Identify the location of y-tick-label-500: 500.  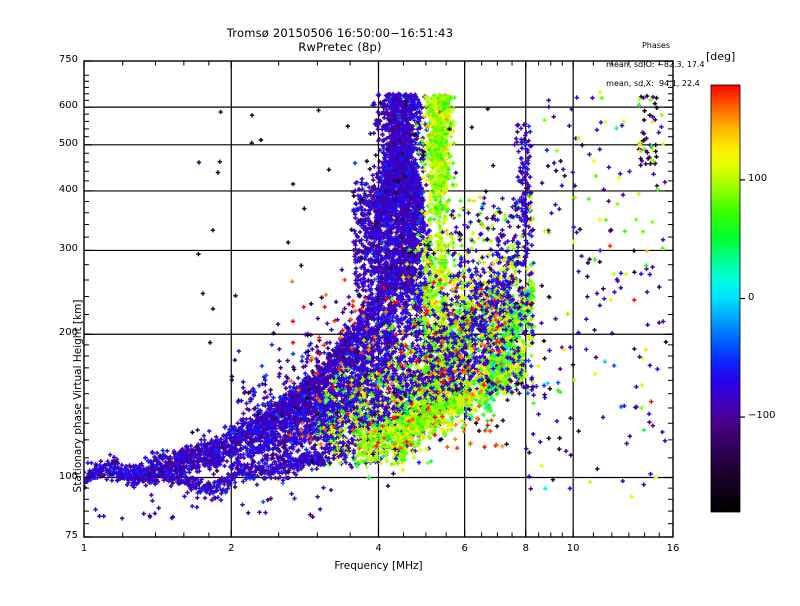
(58, 143).